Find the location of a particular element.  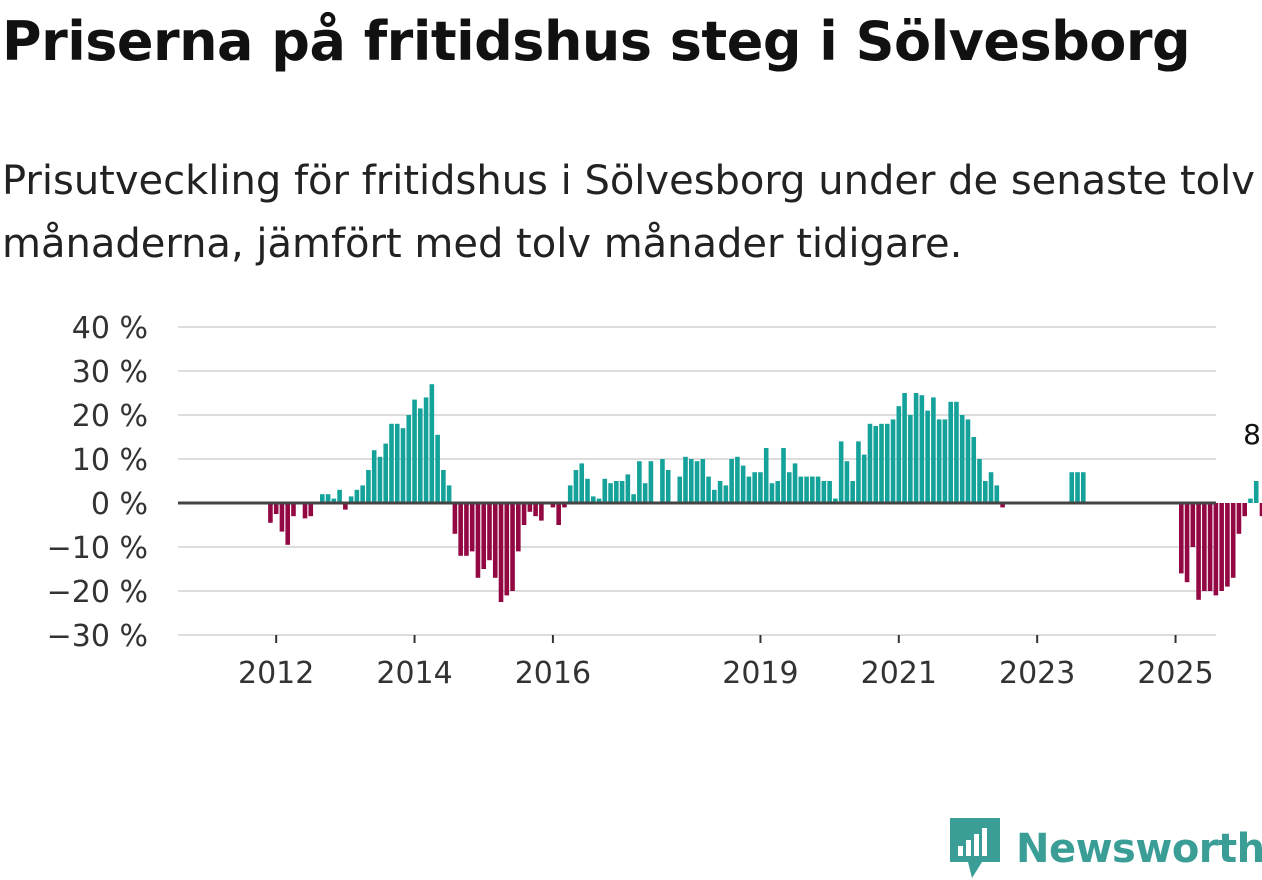

brand-name: Newsworthy is located at coordinates (1139, 849).